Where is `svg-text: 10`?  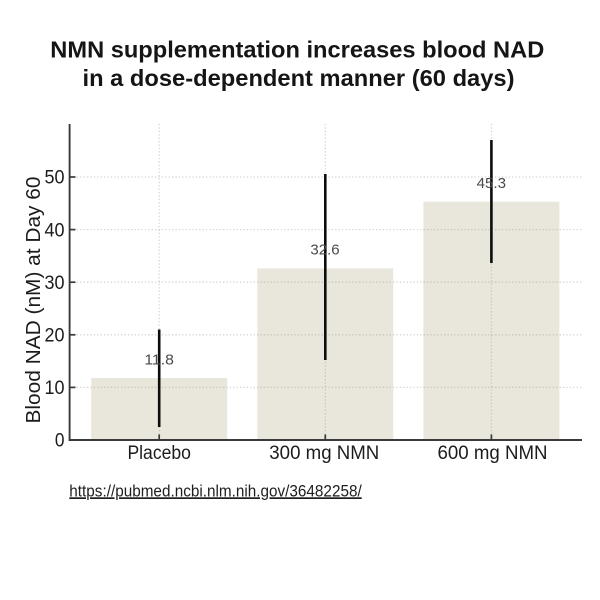
svg-text: 10 is located at coordinates (55, 388).